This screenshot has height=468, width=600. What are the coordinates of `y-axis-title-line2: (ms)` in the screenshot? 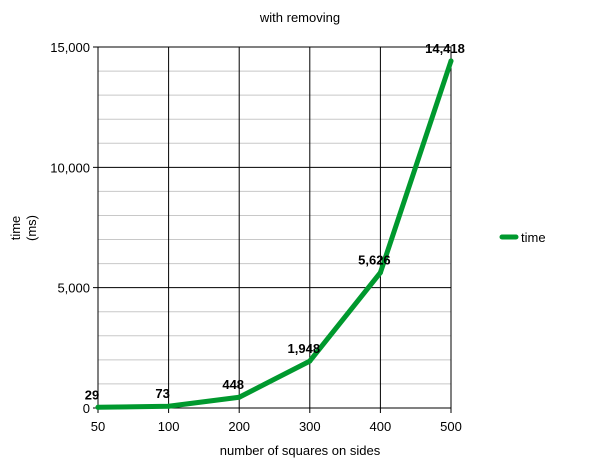 It's located at (31, 228).